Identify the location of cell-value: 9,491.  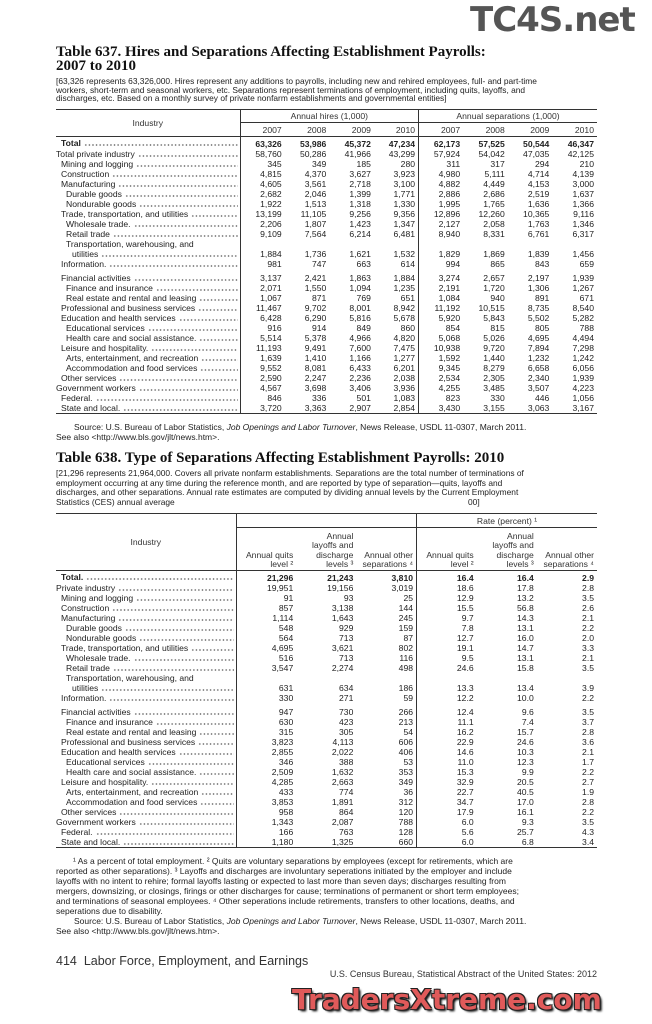
(315, 348).